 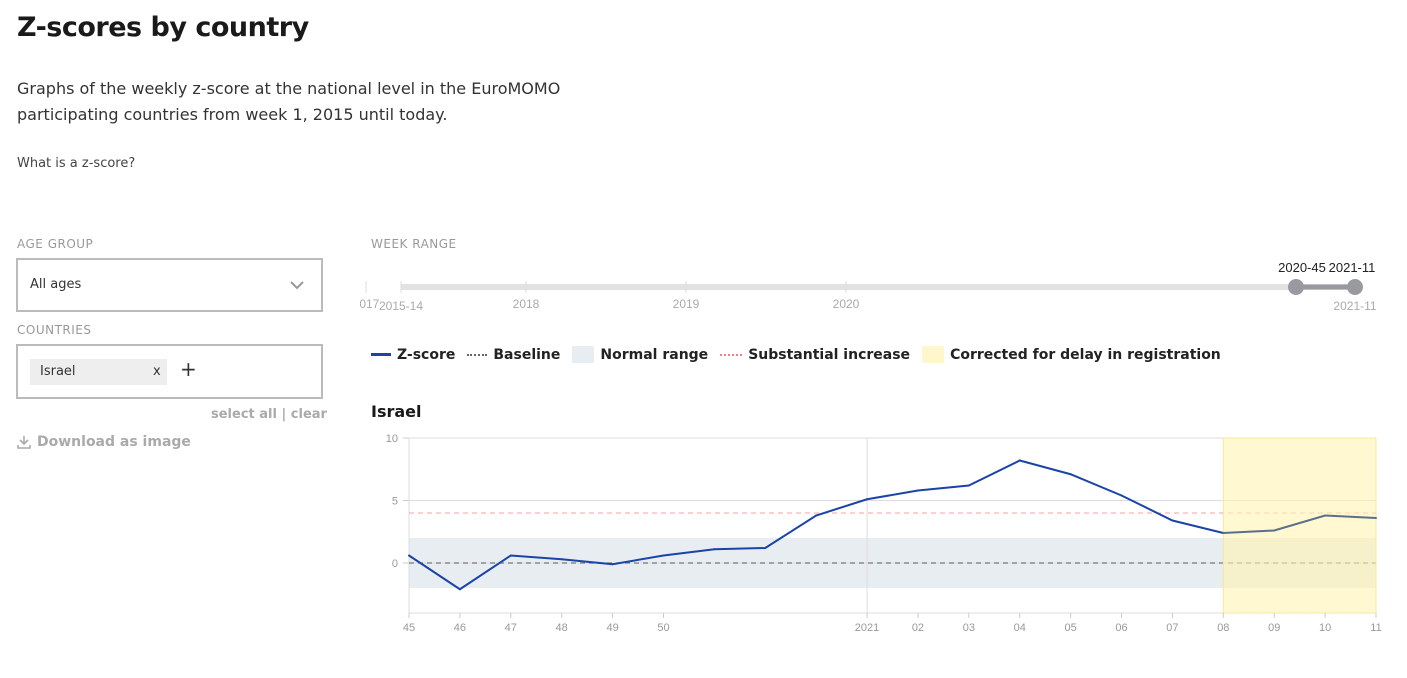 I want to click on x-tick-label: 11, so click(x=1375, y=628).